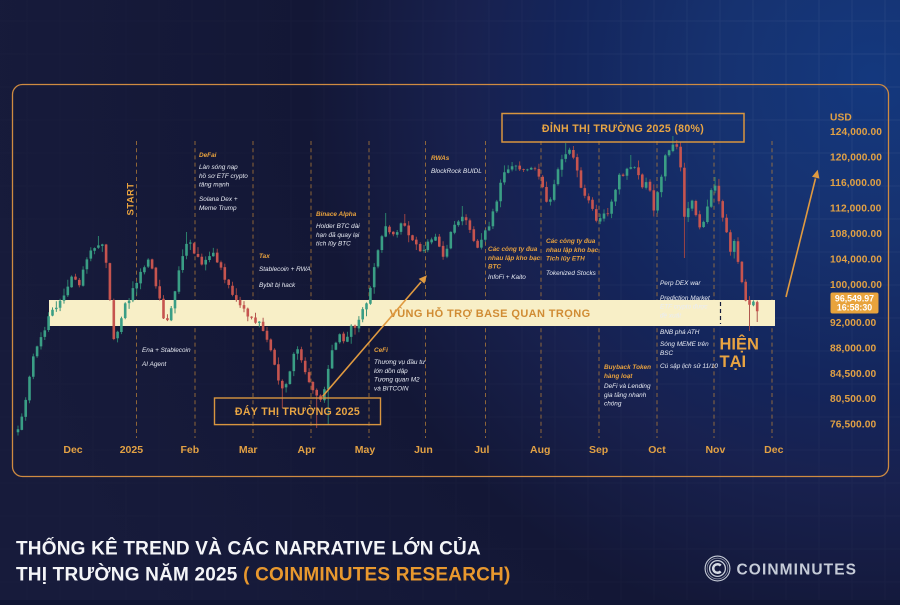 This screenshot has height=605, width=900. Describe the element at coordinates (856, 132) in the screenshot. I see `svg-text: 124,000.00` at that location.